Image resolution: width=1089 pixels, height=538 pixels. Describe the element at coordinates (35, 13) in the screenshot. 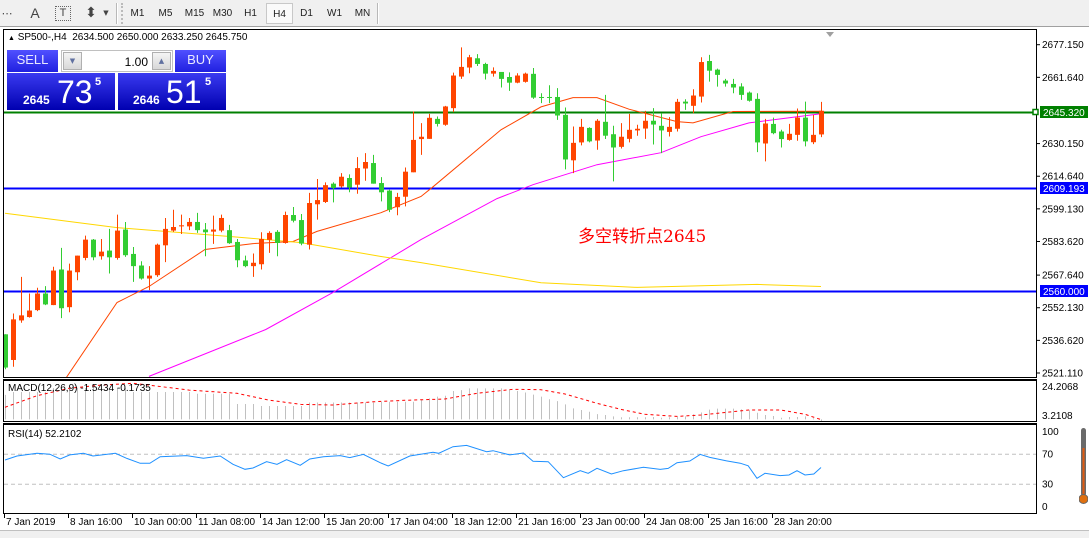

I see `text-a-icon: A` at that location.